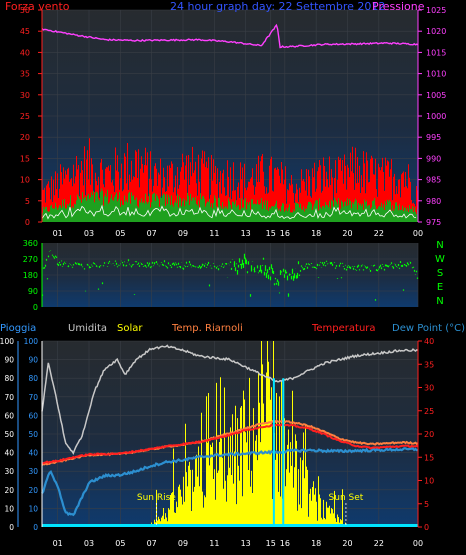 The image size is (466, 555). Describe the element at coordinates (436, 31) in the screenshot. I see `panel1-right-tick-label: 1020` at that location.